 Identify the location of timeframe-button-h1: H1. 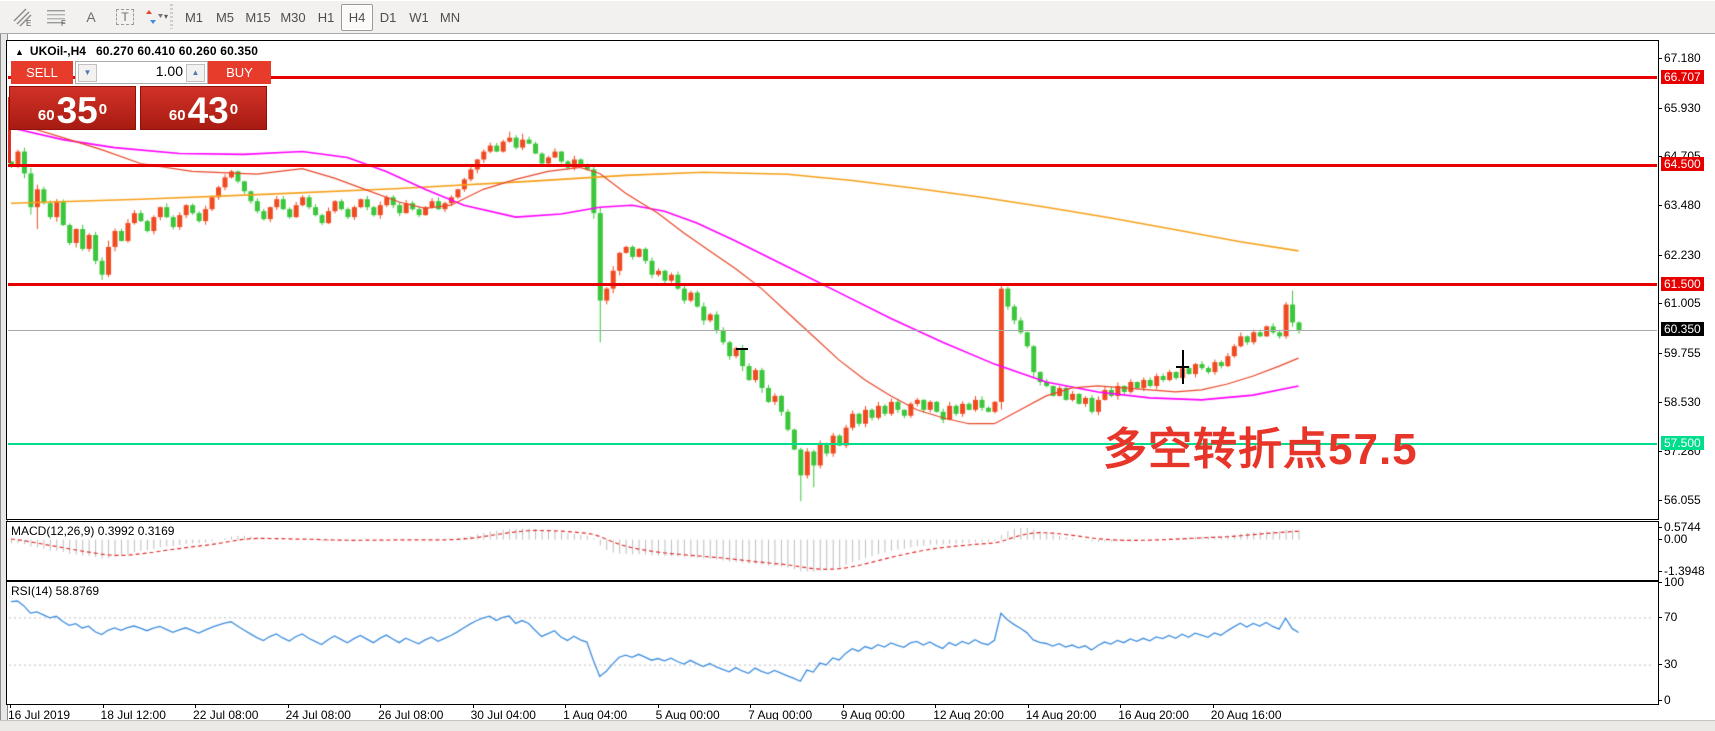
(326, 17).